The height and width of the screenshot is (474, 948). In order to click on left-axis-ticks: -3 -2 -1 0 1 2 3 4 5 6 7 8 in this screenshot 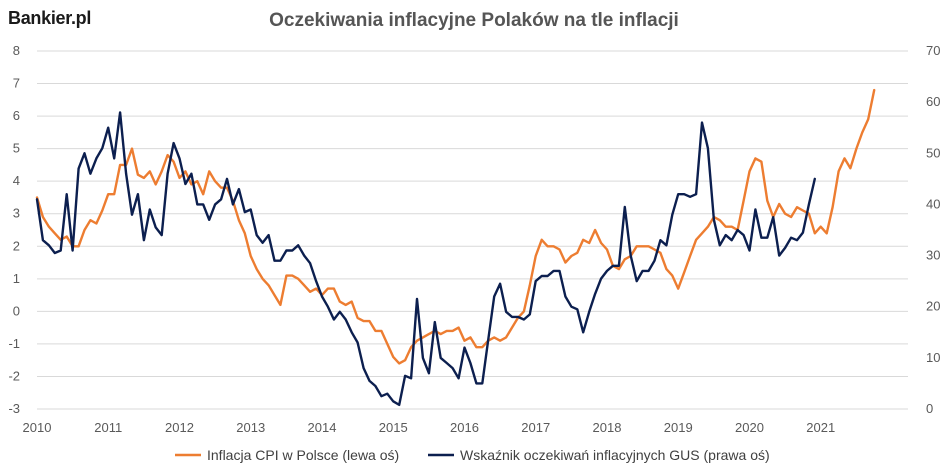, I will do `click(14, 229)`.